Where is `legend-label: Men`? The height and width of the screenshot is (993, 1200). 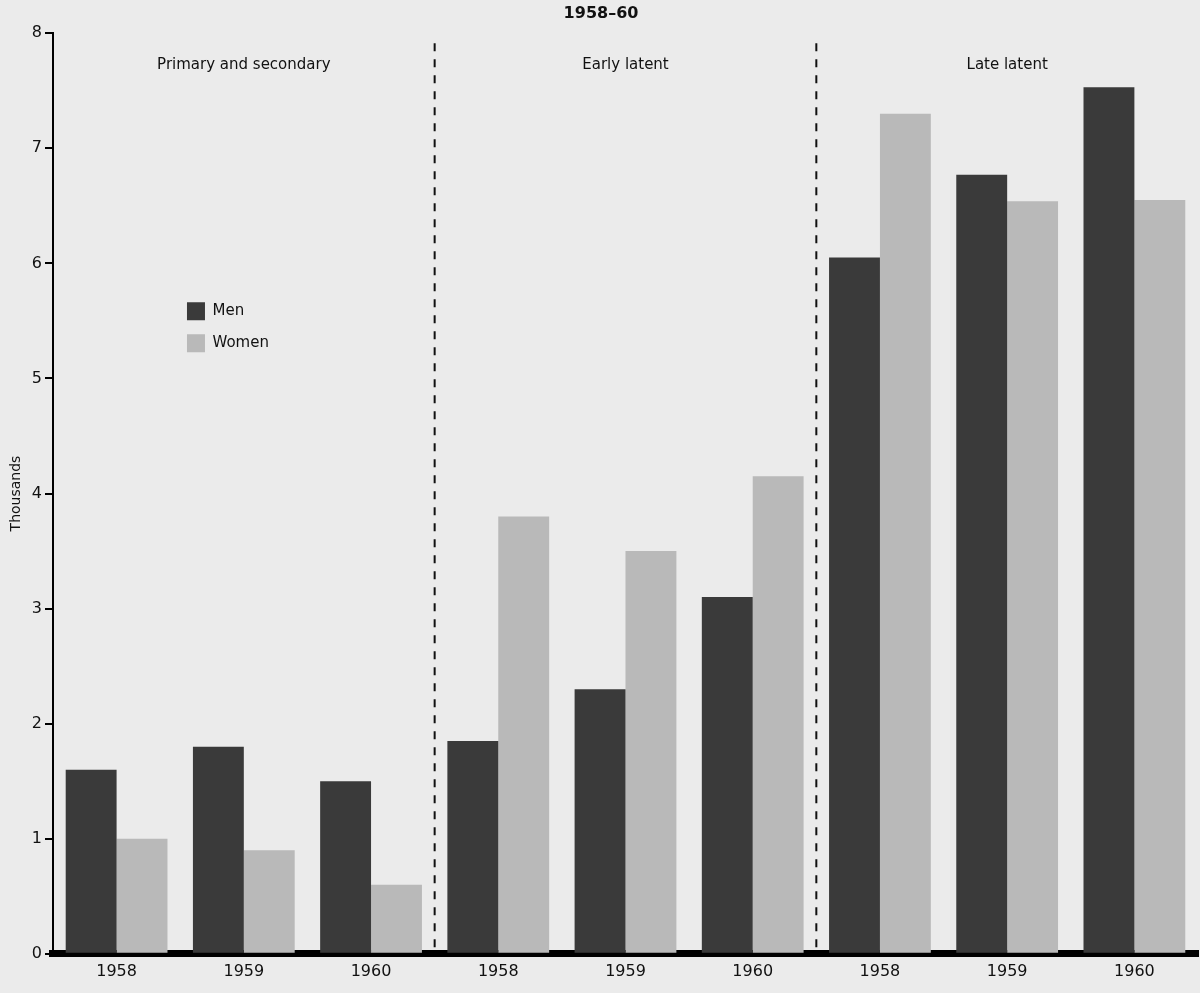
legend-label: Men is located at coordinates (228, 310).